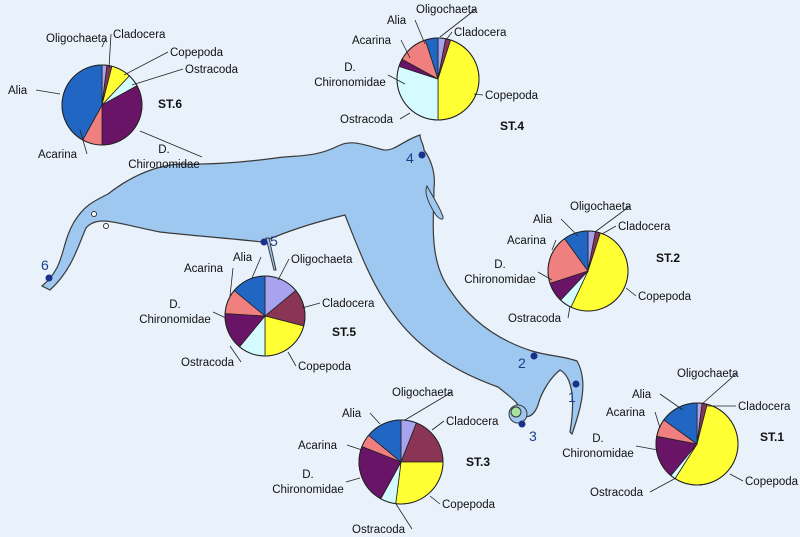 The image size is (800, 537). I want to click on station-number-4: 4, so click(410, 158).